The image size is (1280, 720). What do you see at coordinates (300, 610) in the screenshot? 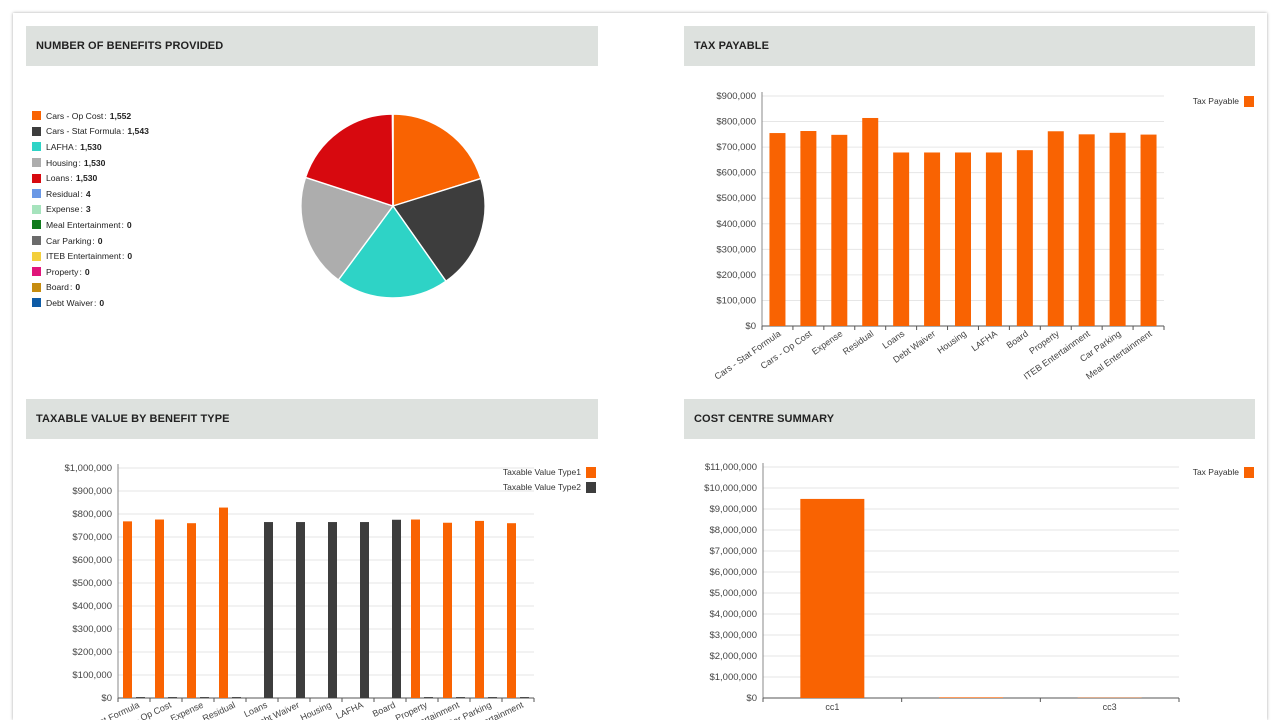
I see `bar-taxable-value-type2-debt-waiver` at bounding box center [300, 610].